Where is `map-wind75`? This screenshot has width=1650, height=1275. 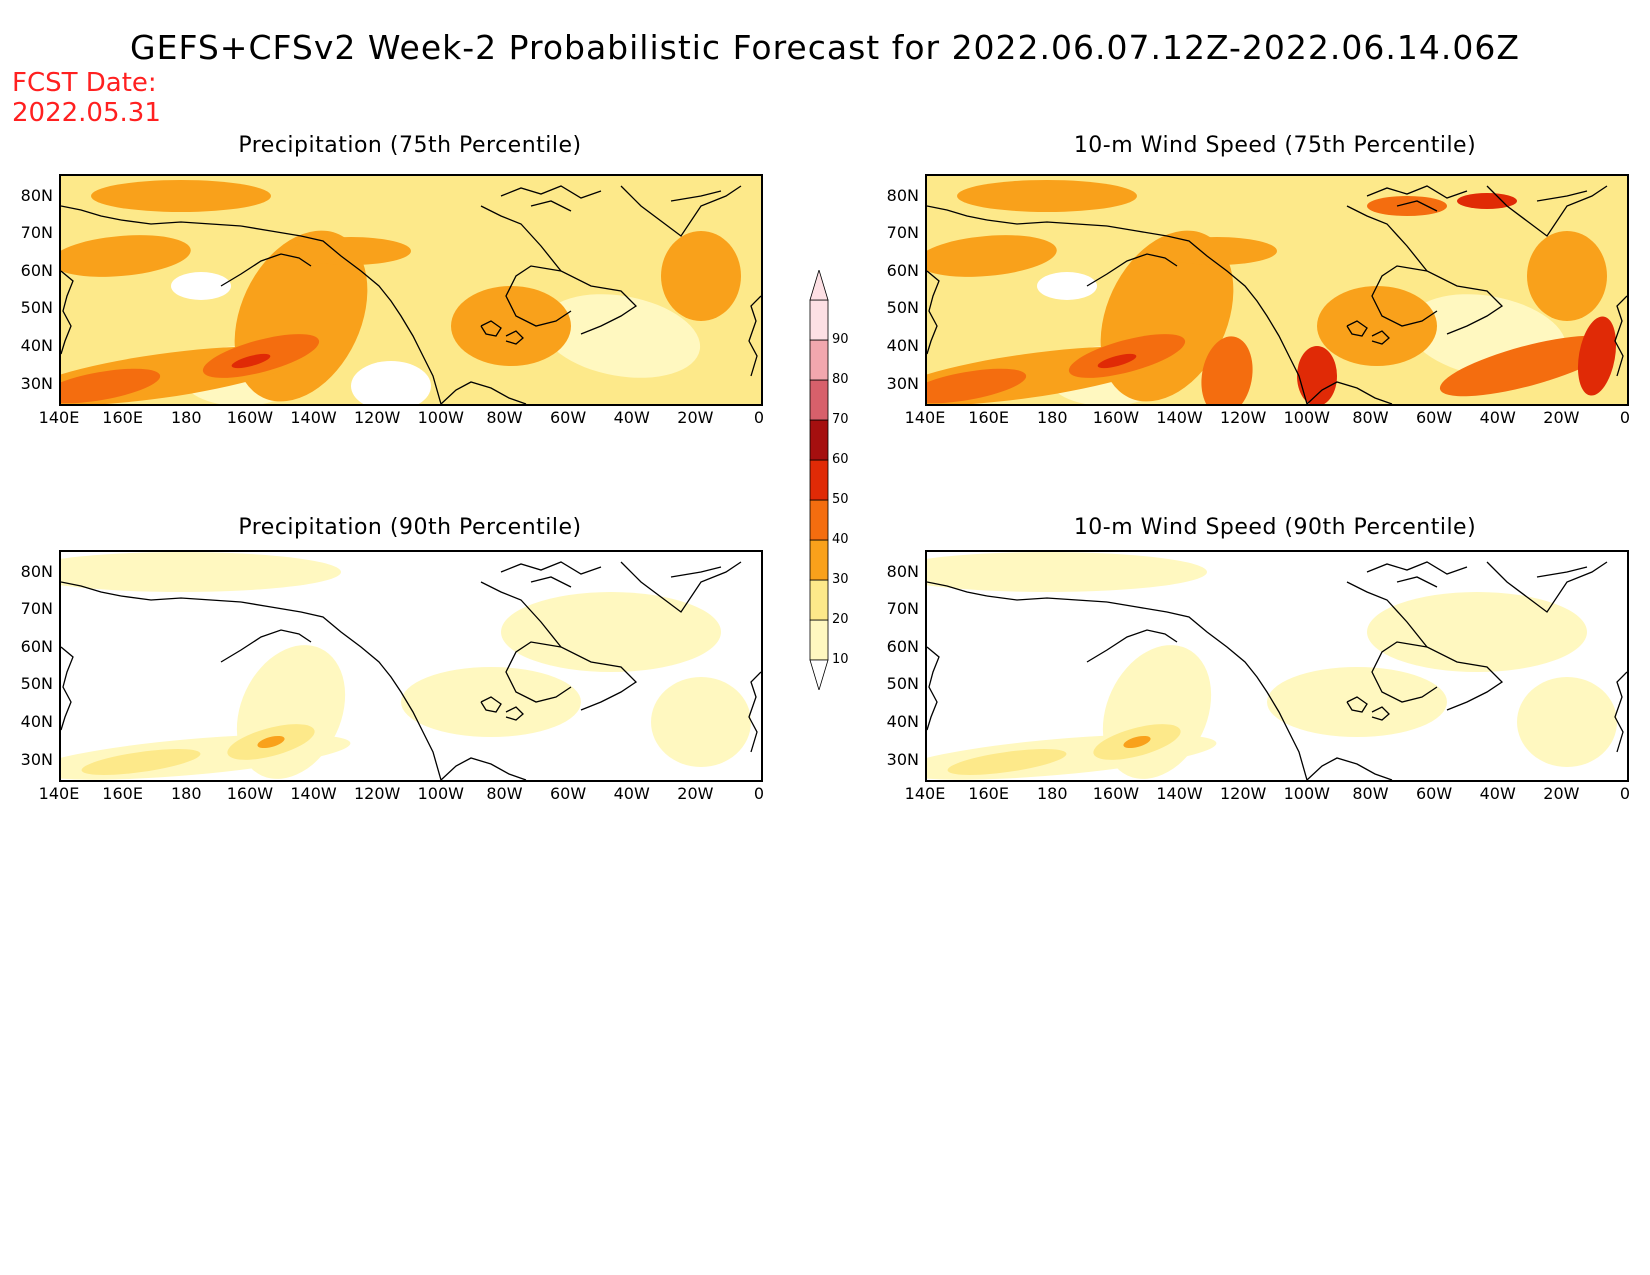
map-wind75 is located at coordinates (1277, 290).